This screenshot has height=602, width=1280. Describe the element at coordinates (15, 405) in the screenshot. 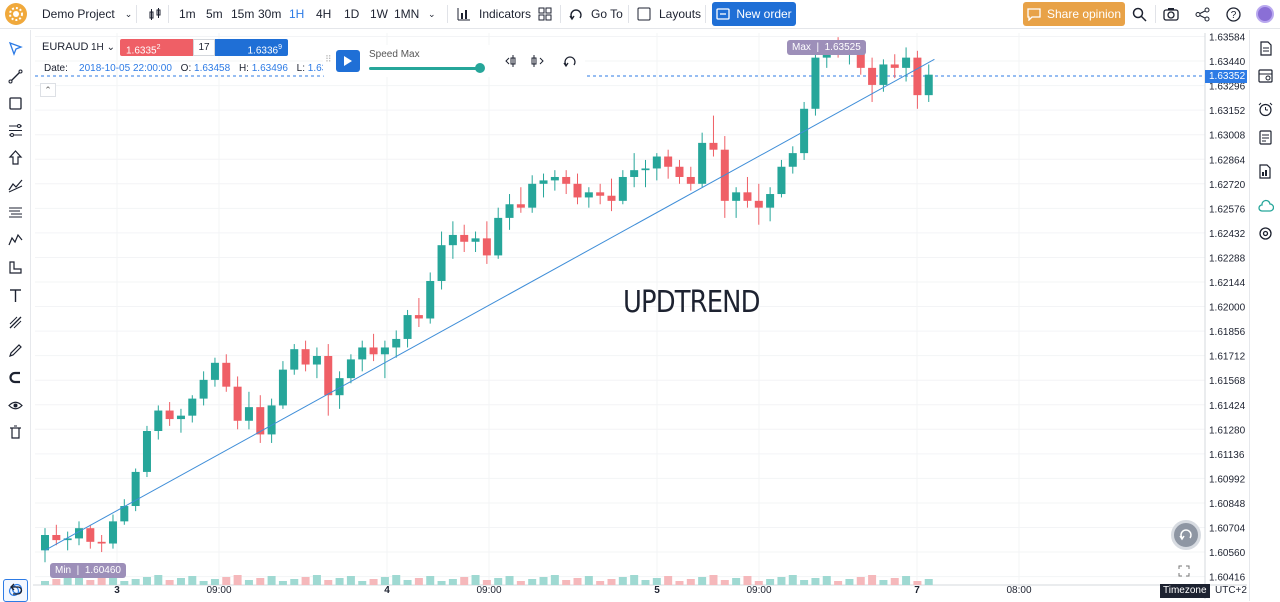

I see `eye-tool-icon` at that location.